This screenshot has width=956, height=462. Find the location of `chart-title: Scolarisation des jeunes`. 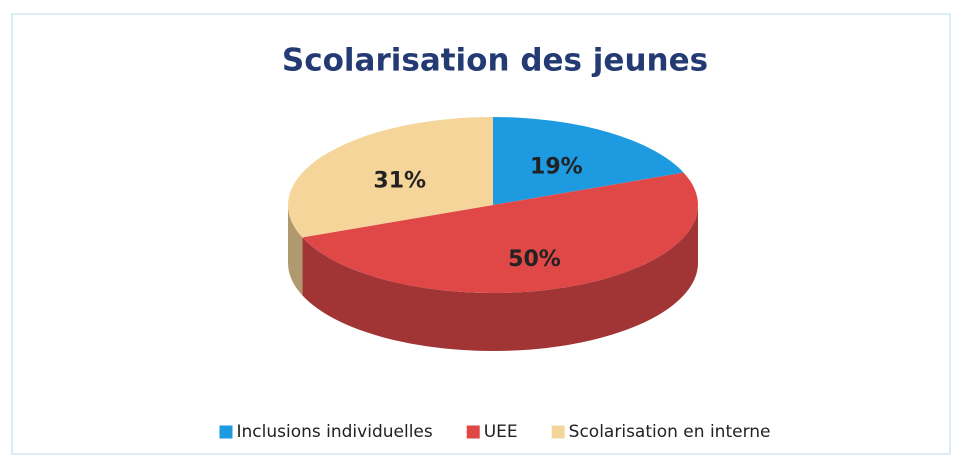

chart-title: Scolarisation des jeunes is located at coordinates (495, 61).